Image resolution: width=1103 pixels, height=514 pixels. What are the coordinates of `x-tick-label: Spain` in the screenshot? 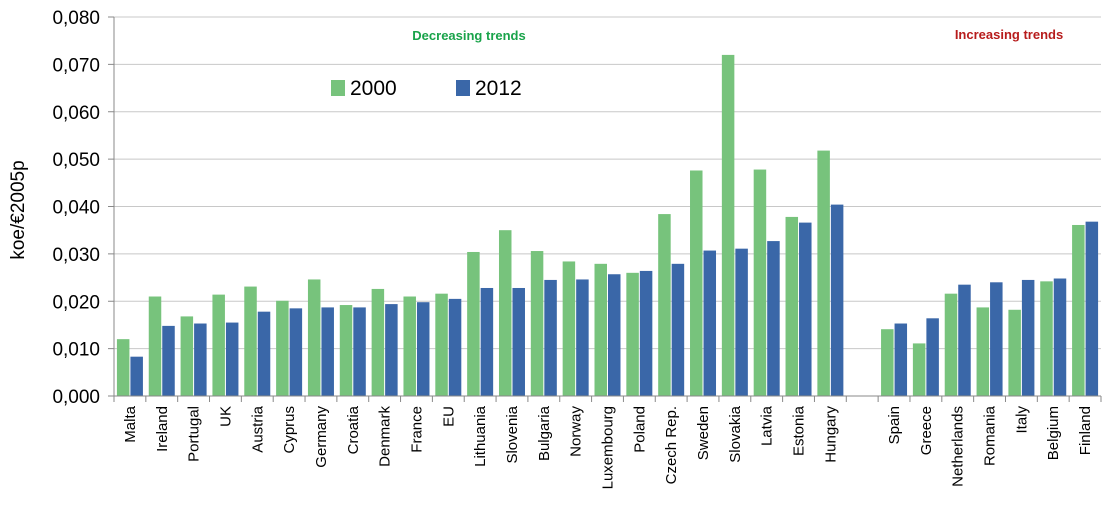 It's located at (894, 425).